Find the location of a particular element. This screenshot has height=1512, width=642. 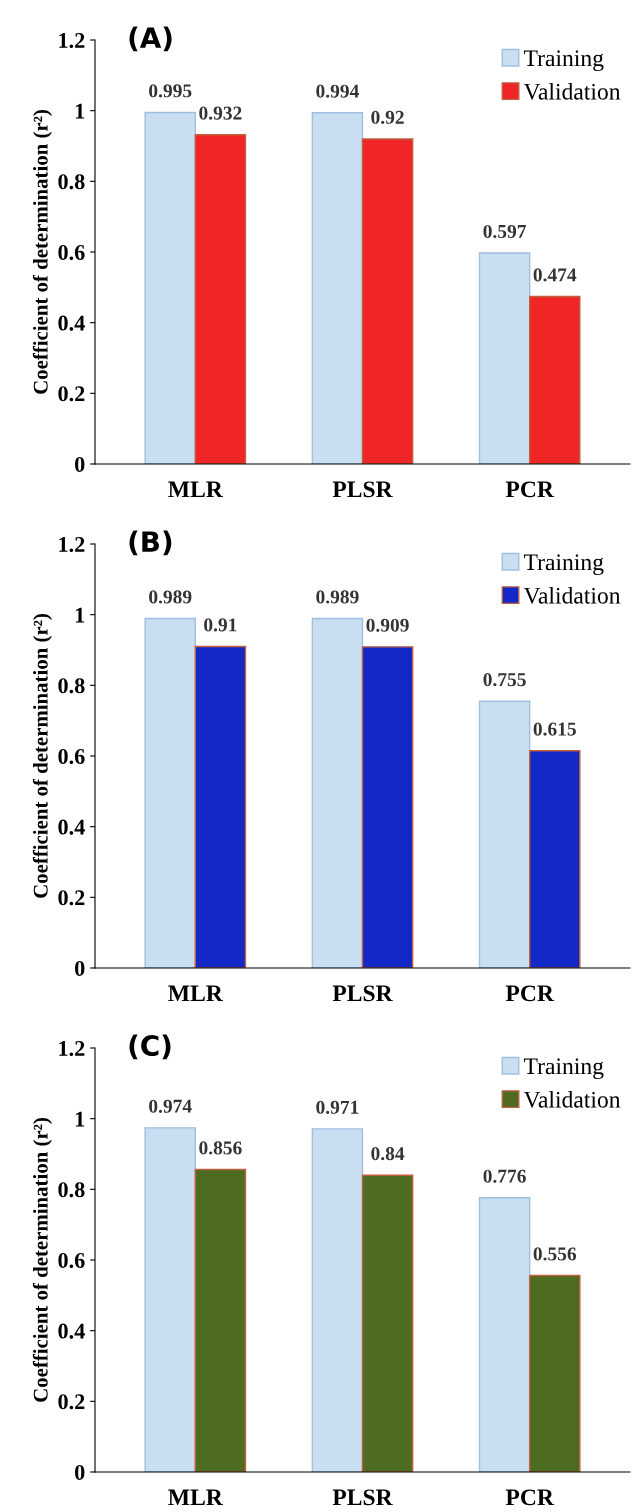

data-label: 0.856 is located at coordinates (220, 1148).